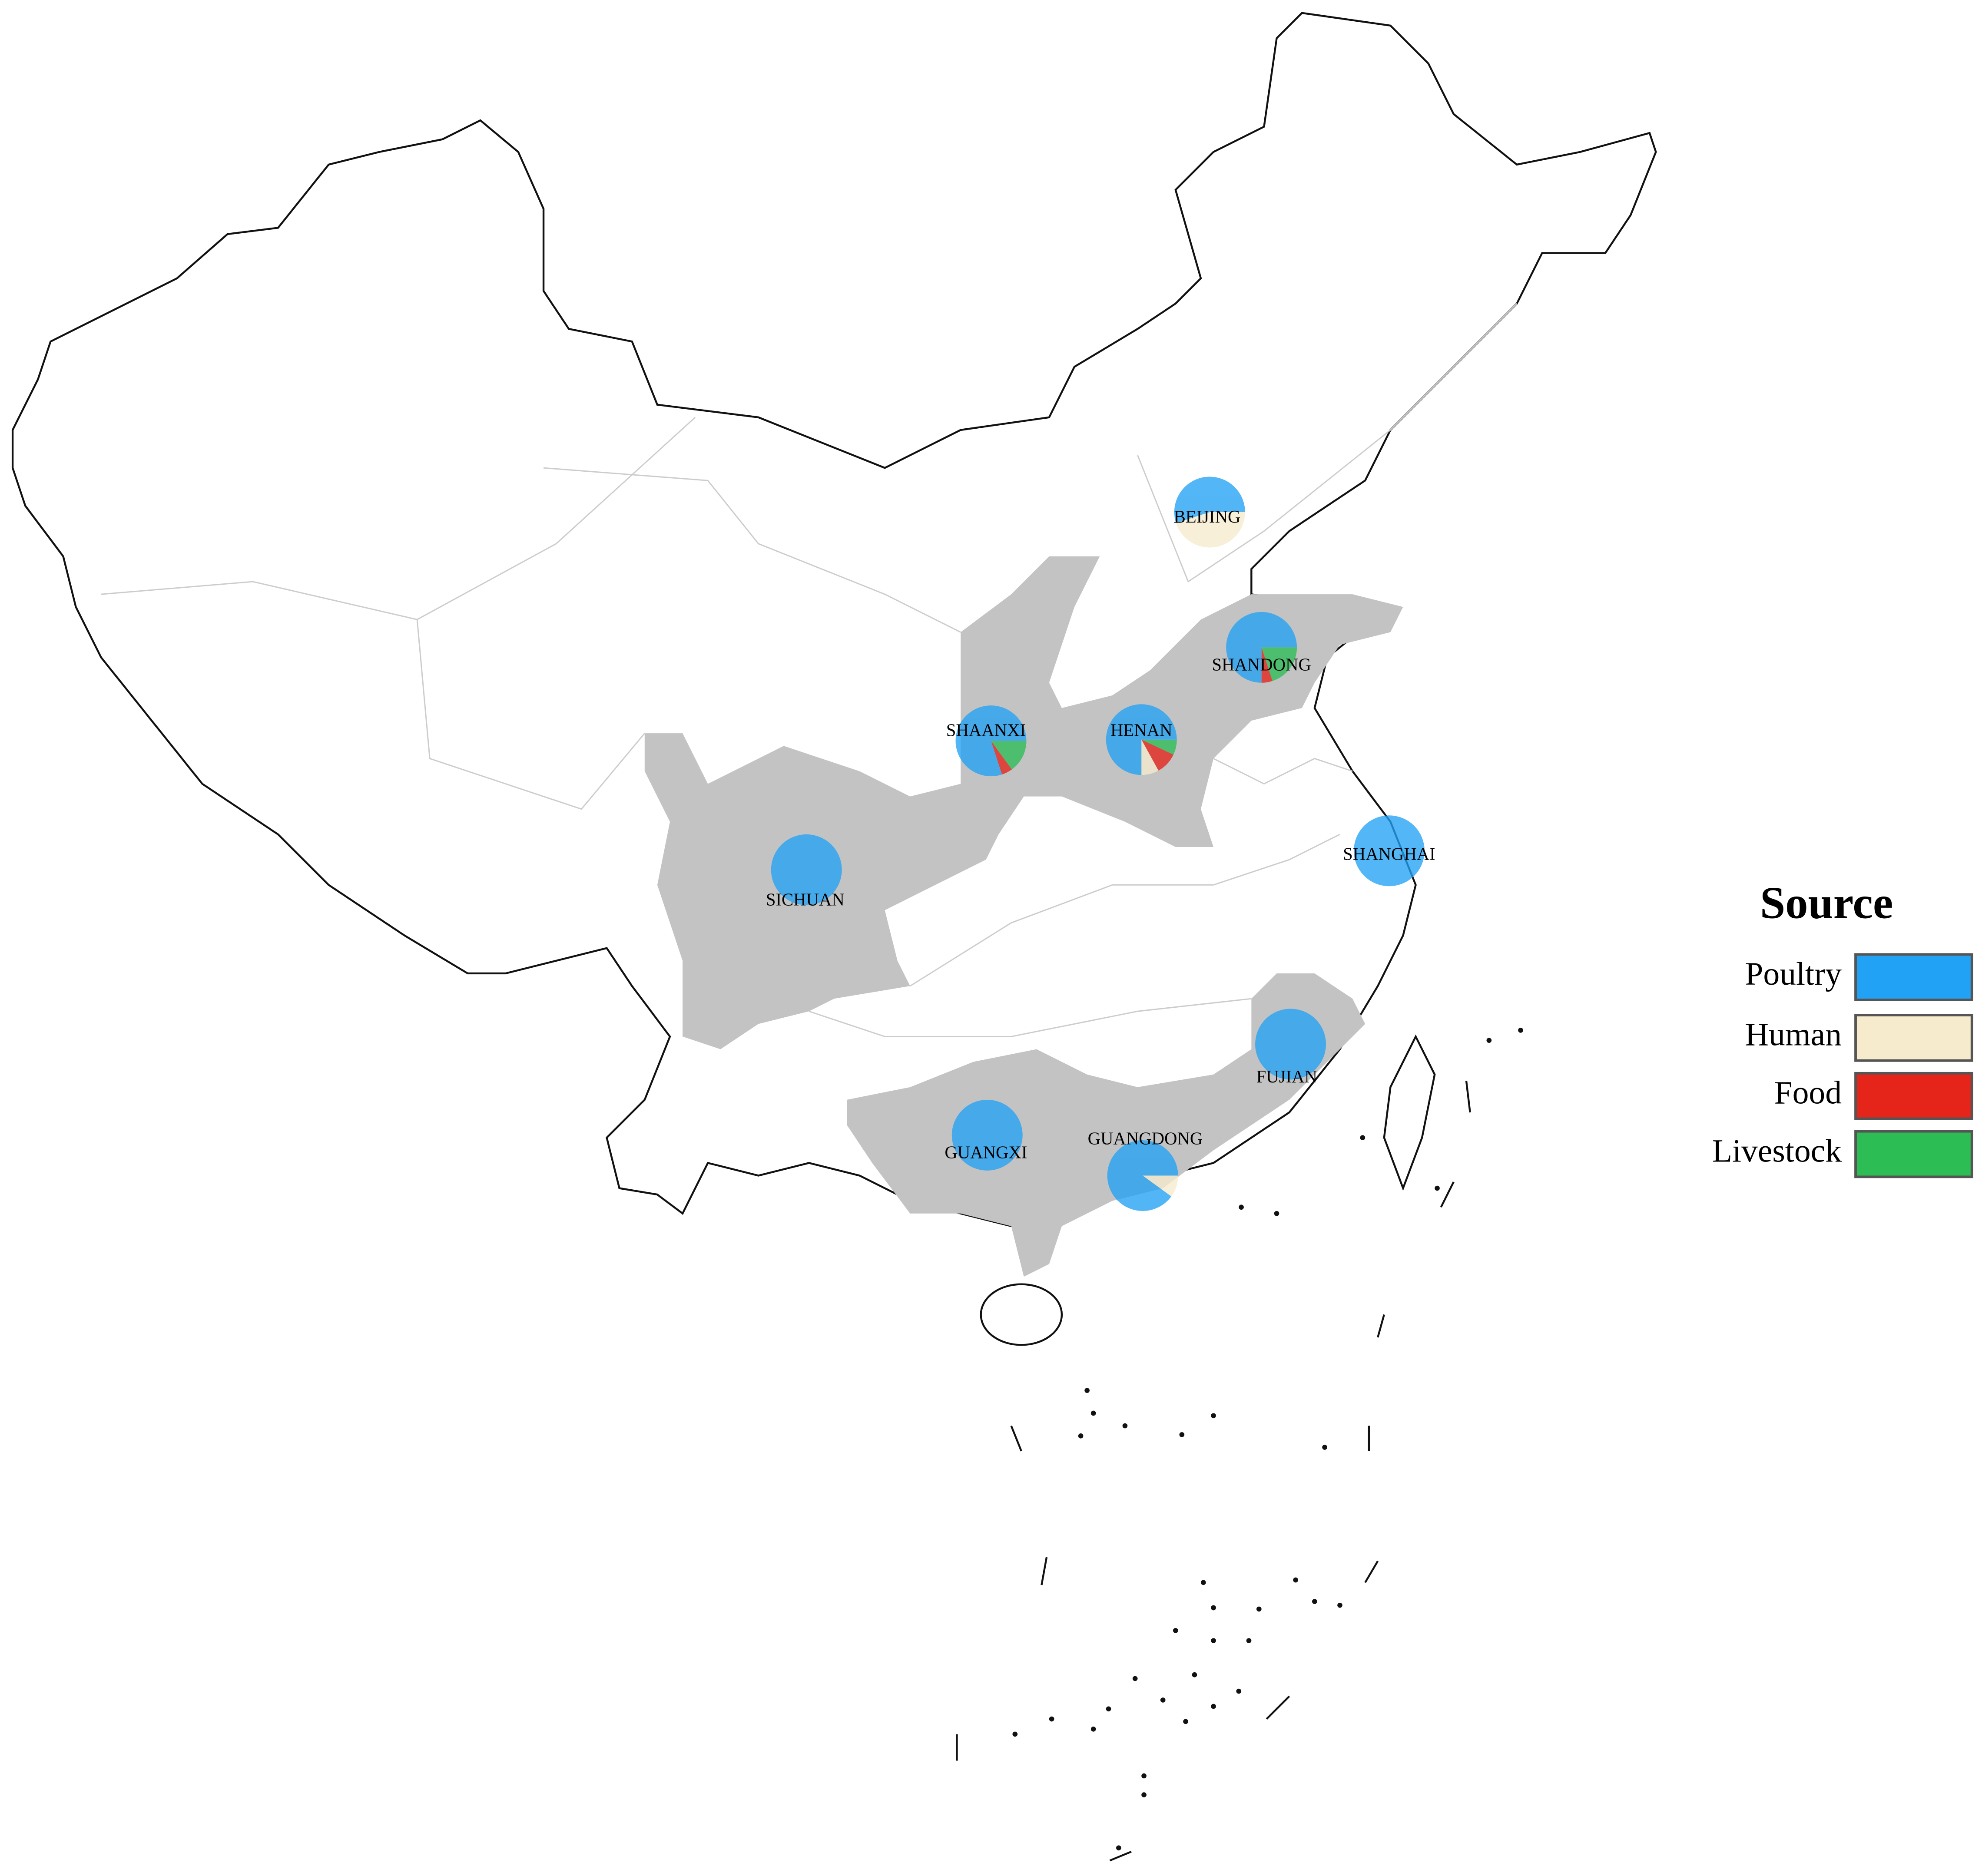 The width and height of the screenshot is (1982, 1876). I want to click on province-label: SHANGHAI, so click(1389, 854).